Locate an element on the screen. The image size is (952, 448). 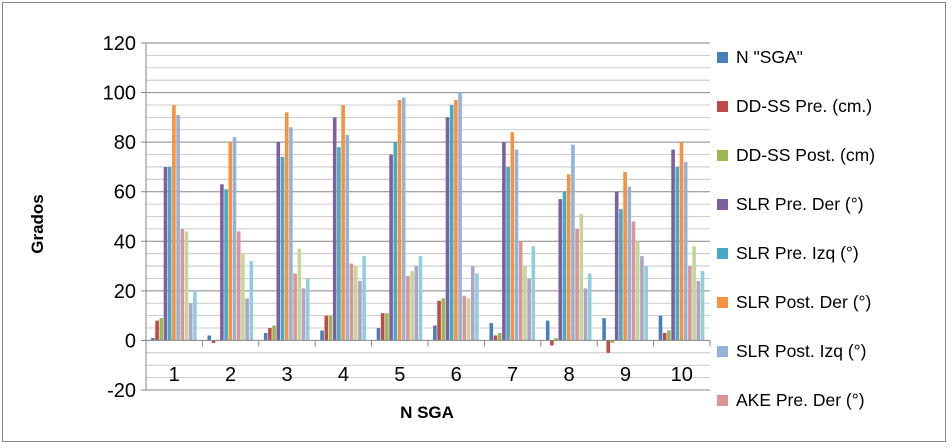
x-tick-label: 9 is located at coordinates (625, 375).